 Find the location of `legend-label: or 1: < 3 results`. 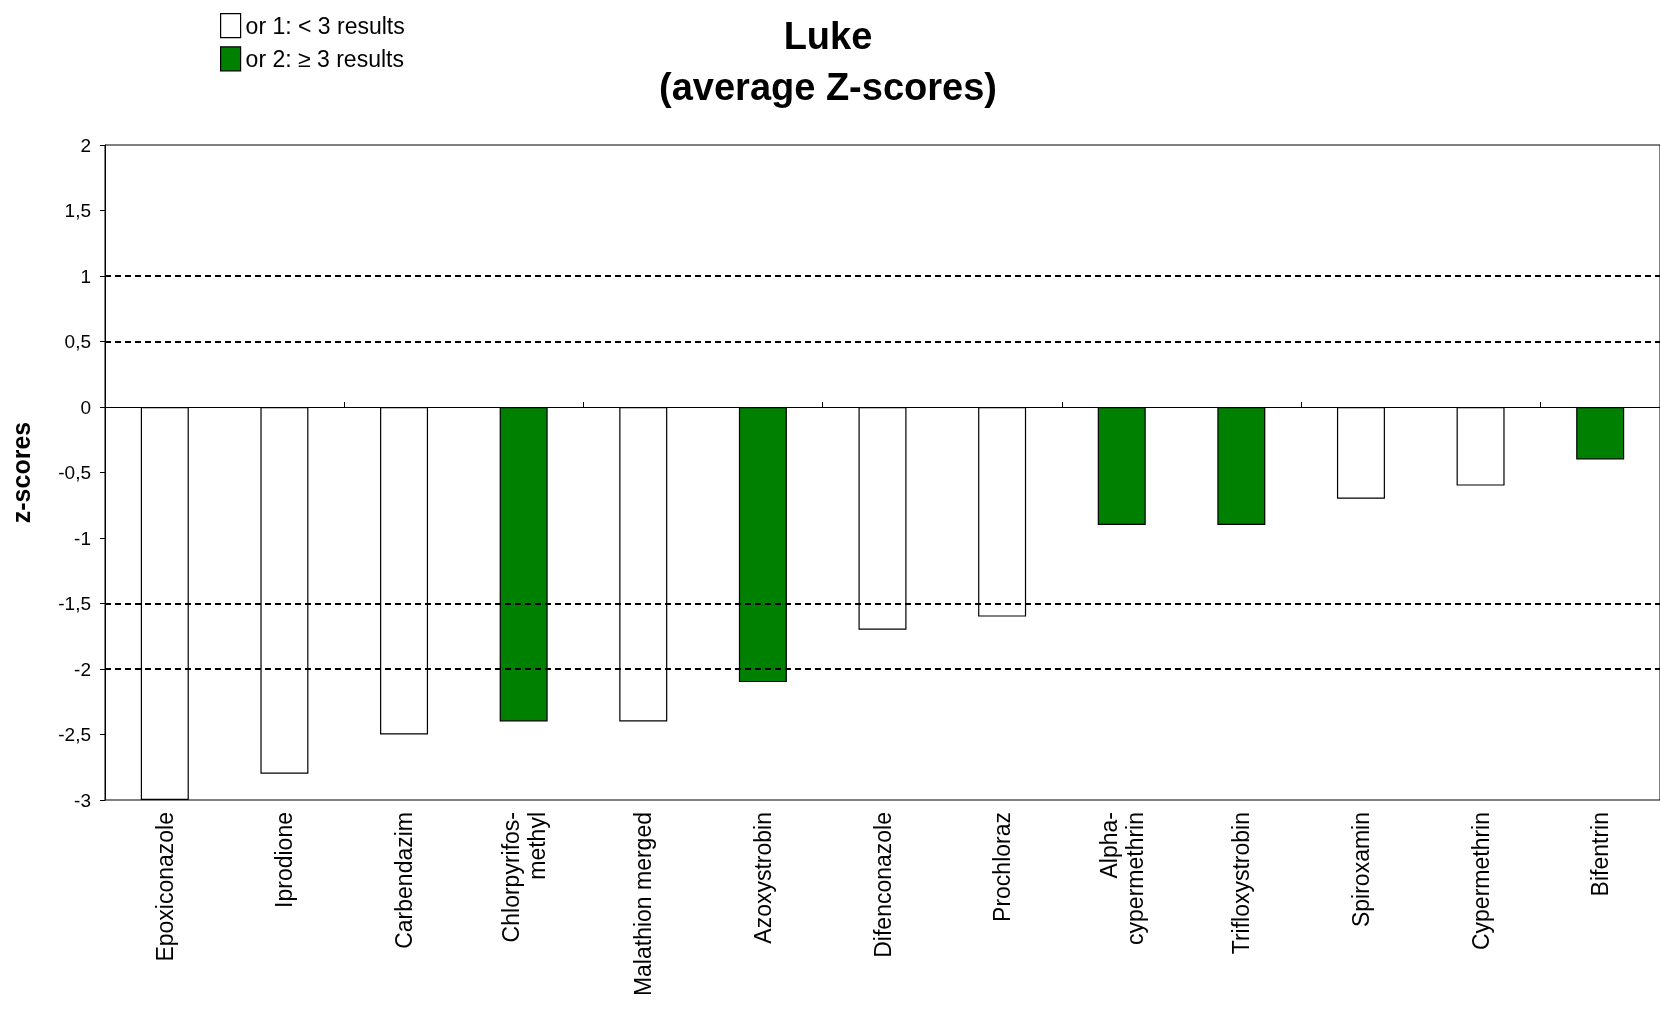

legend-label: or 1: < 3 results is located at coordinates (325, 25).